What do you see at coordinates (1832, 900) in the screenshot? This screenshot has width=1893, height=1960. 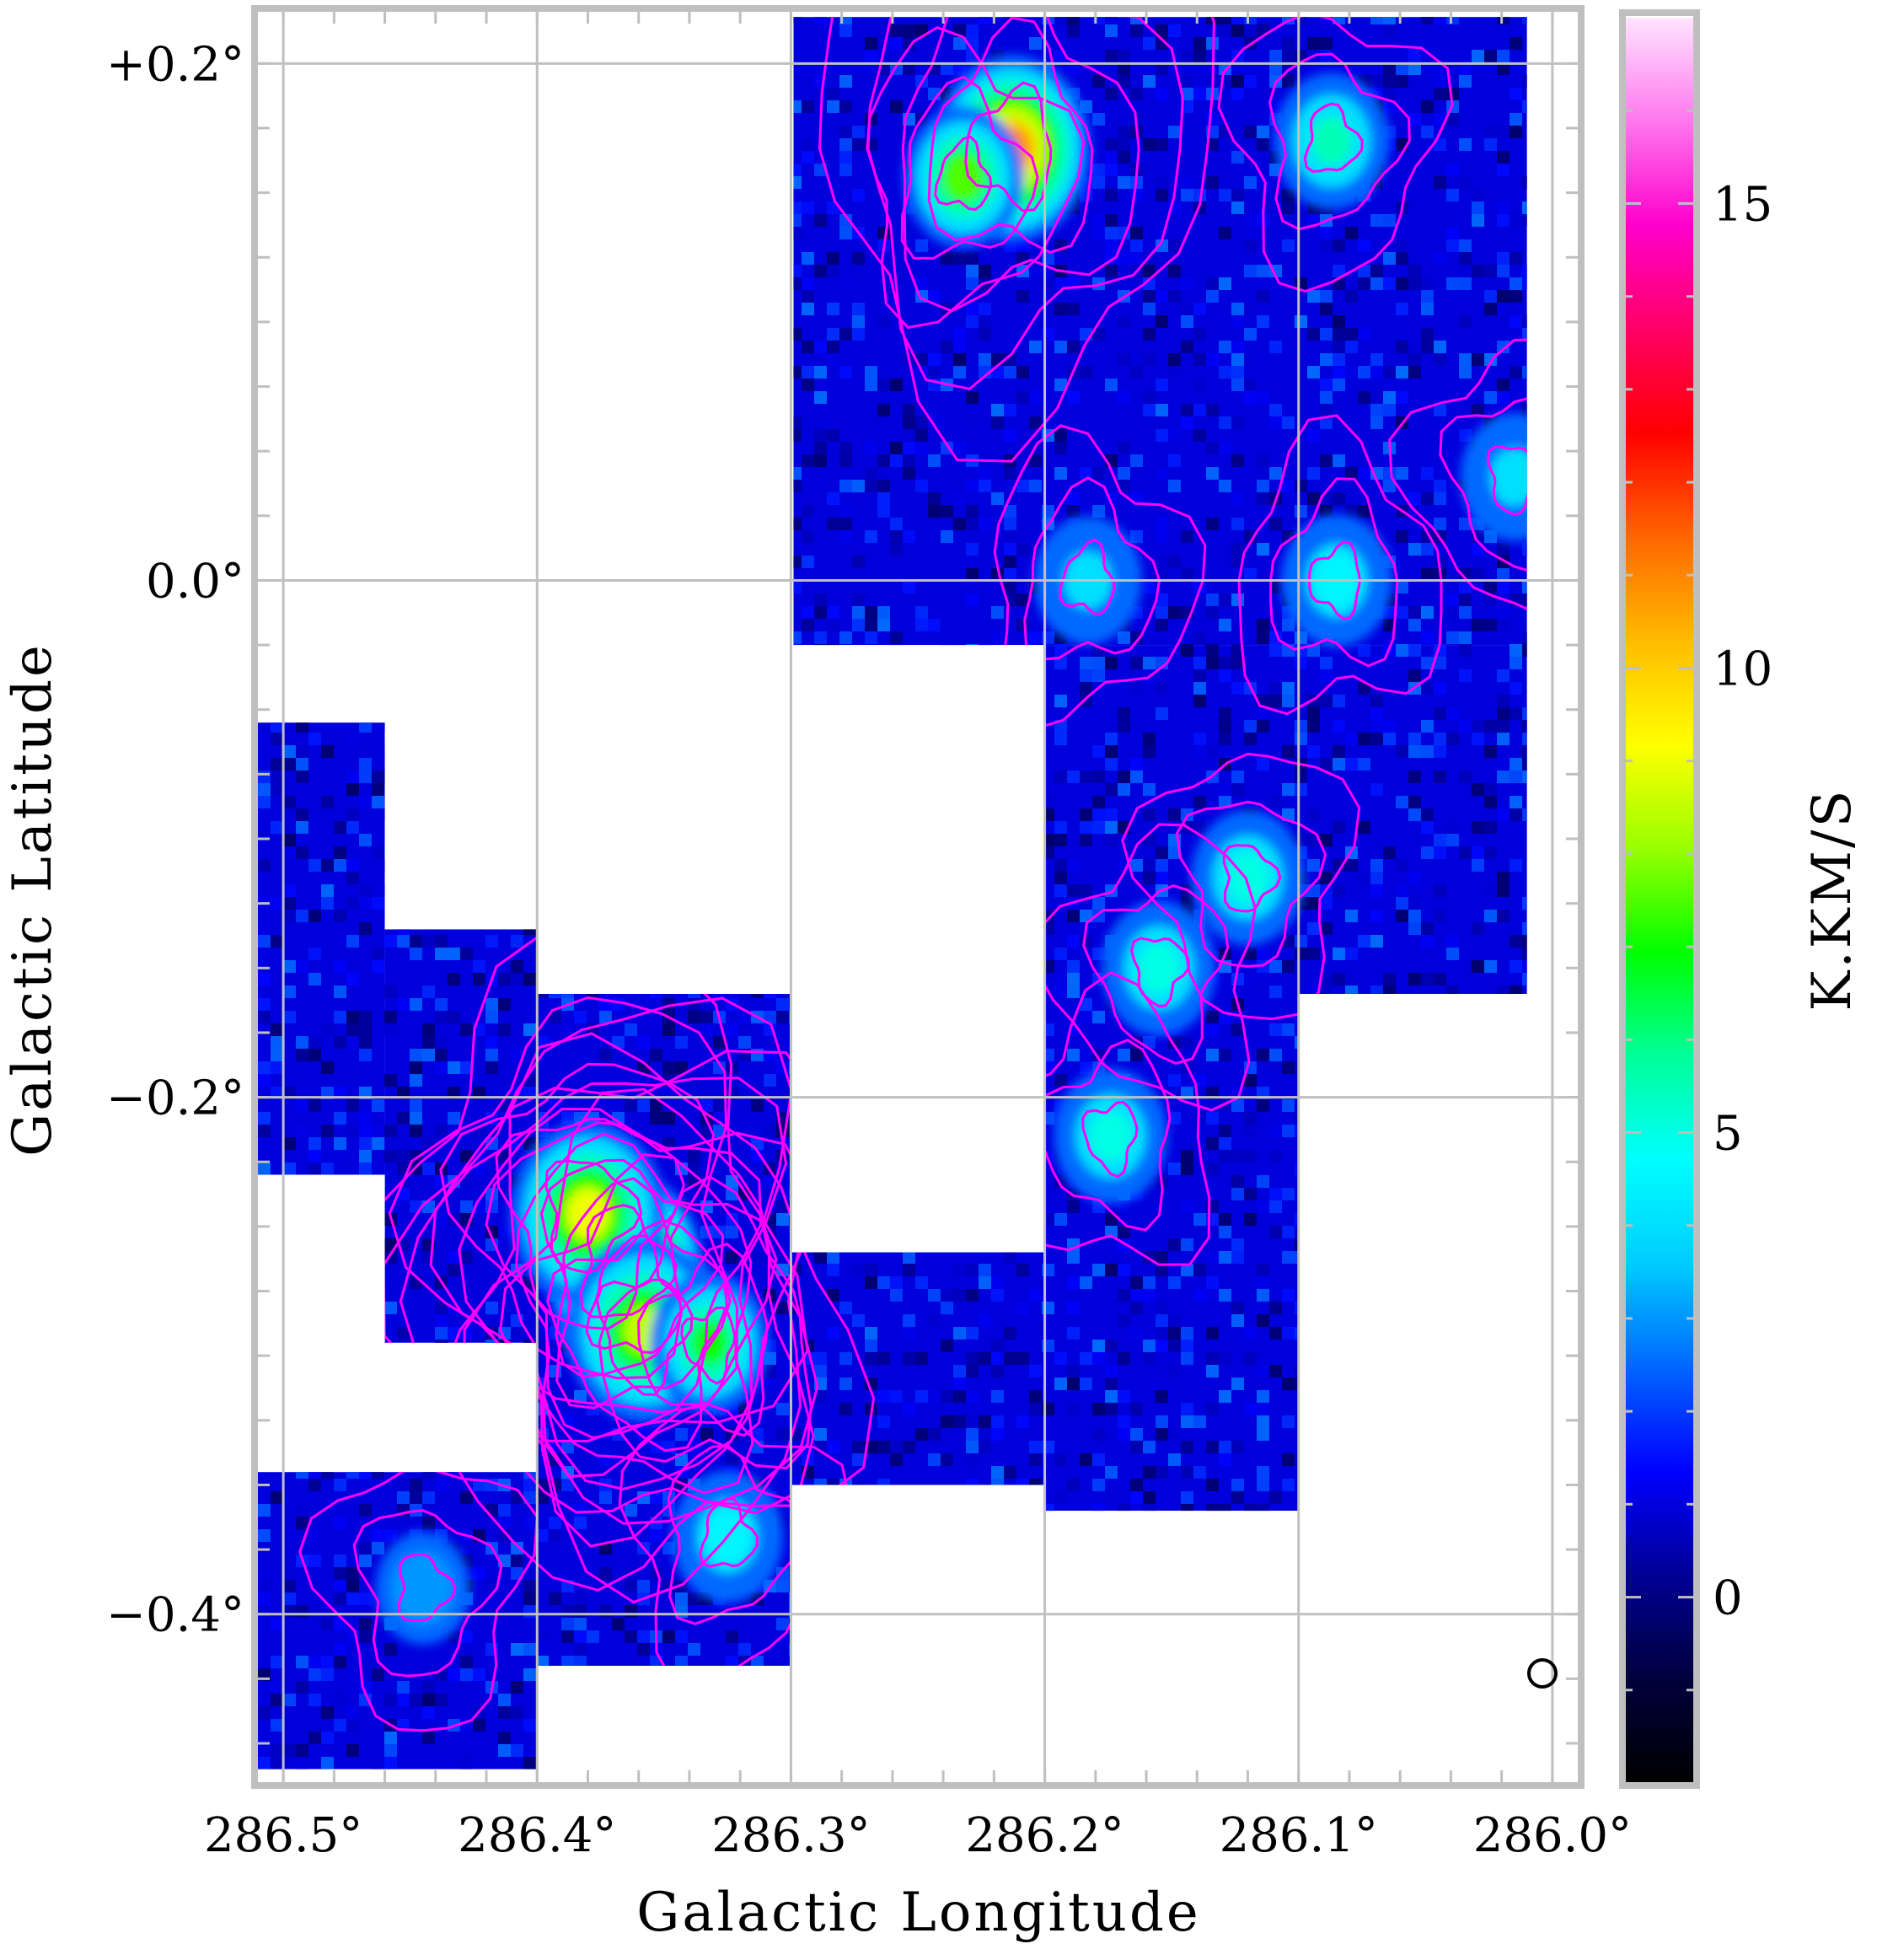 I see `colorbar-title: K.KM/S` at bounding box center [1832, 900].